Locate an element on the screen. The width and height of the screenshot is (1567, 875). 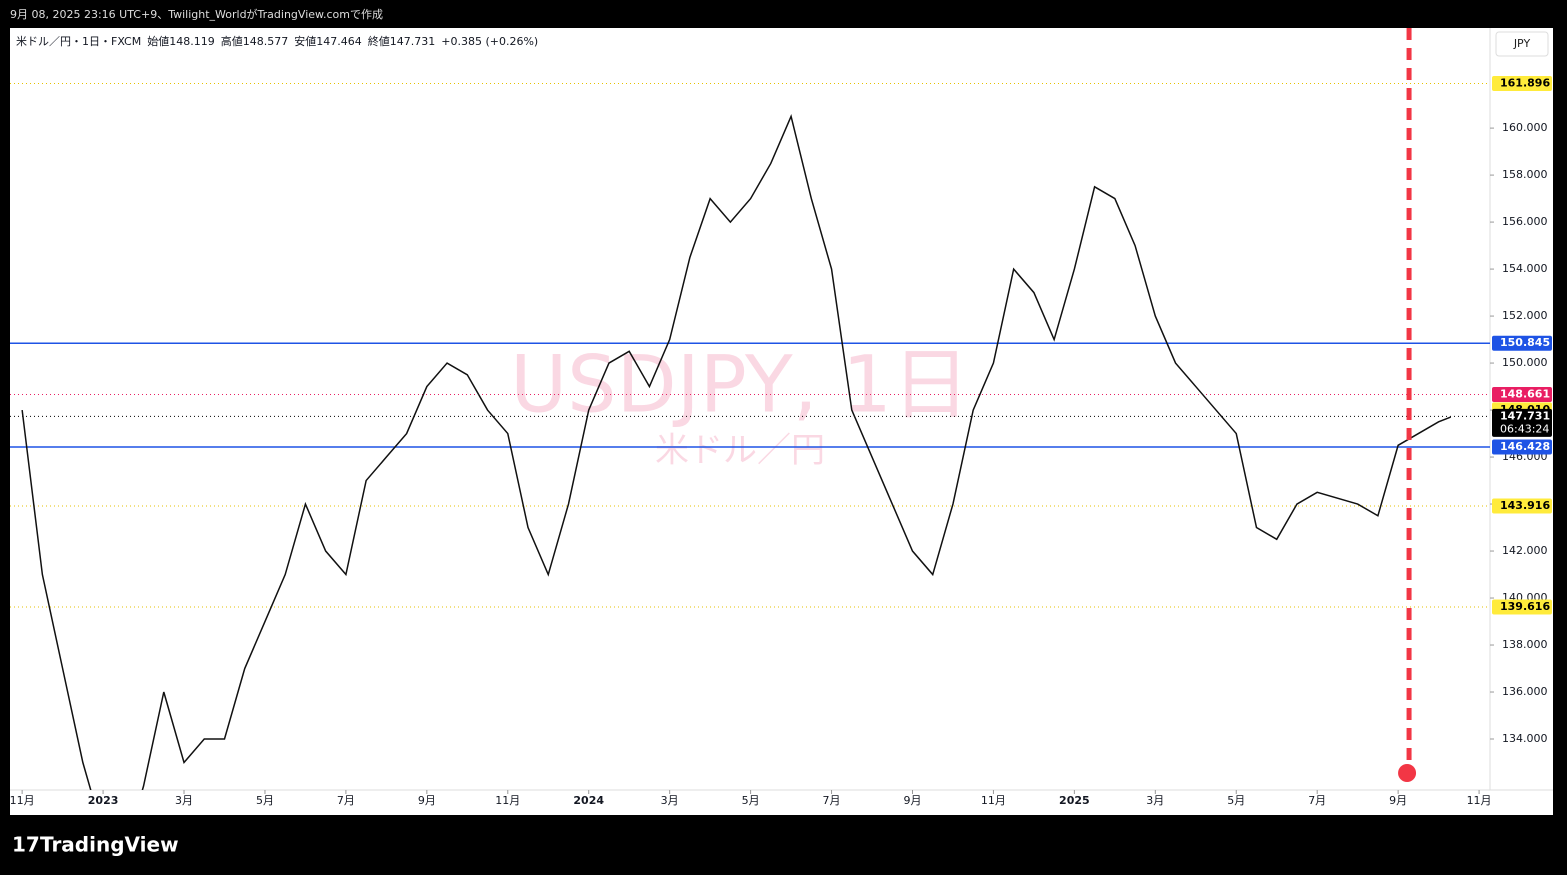
price-label: 139.616 is located at coordinates (1525, 606).